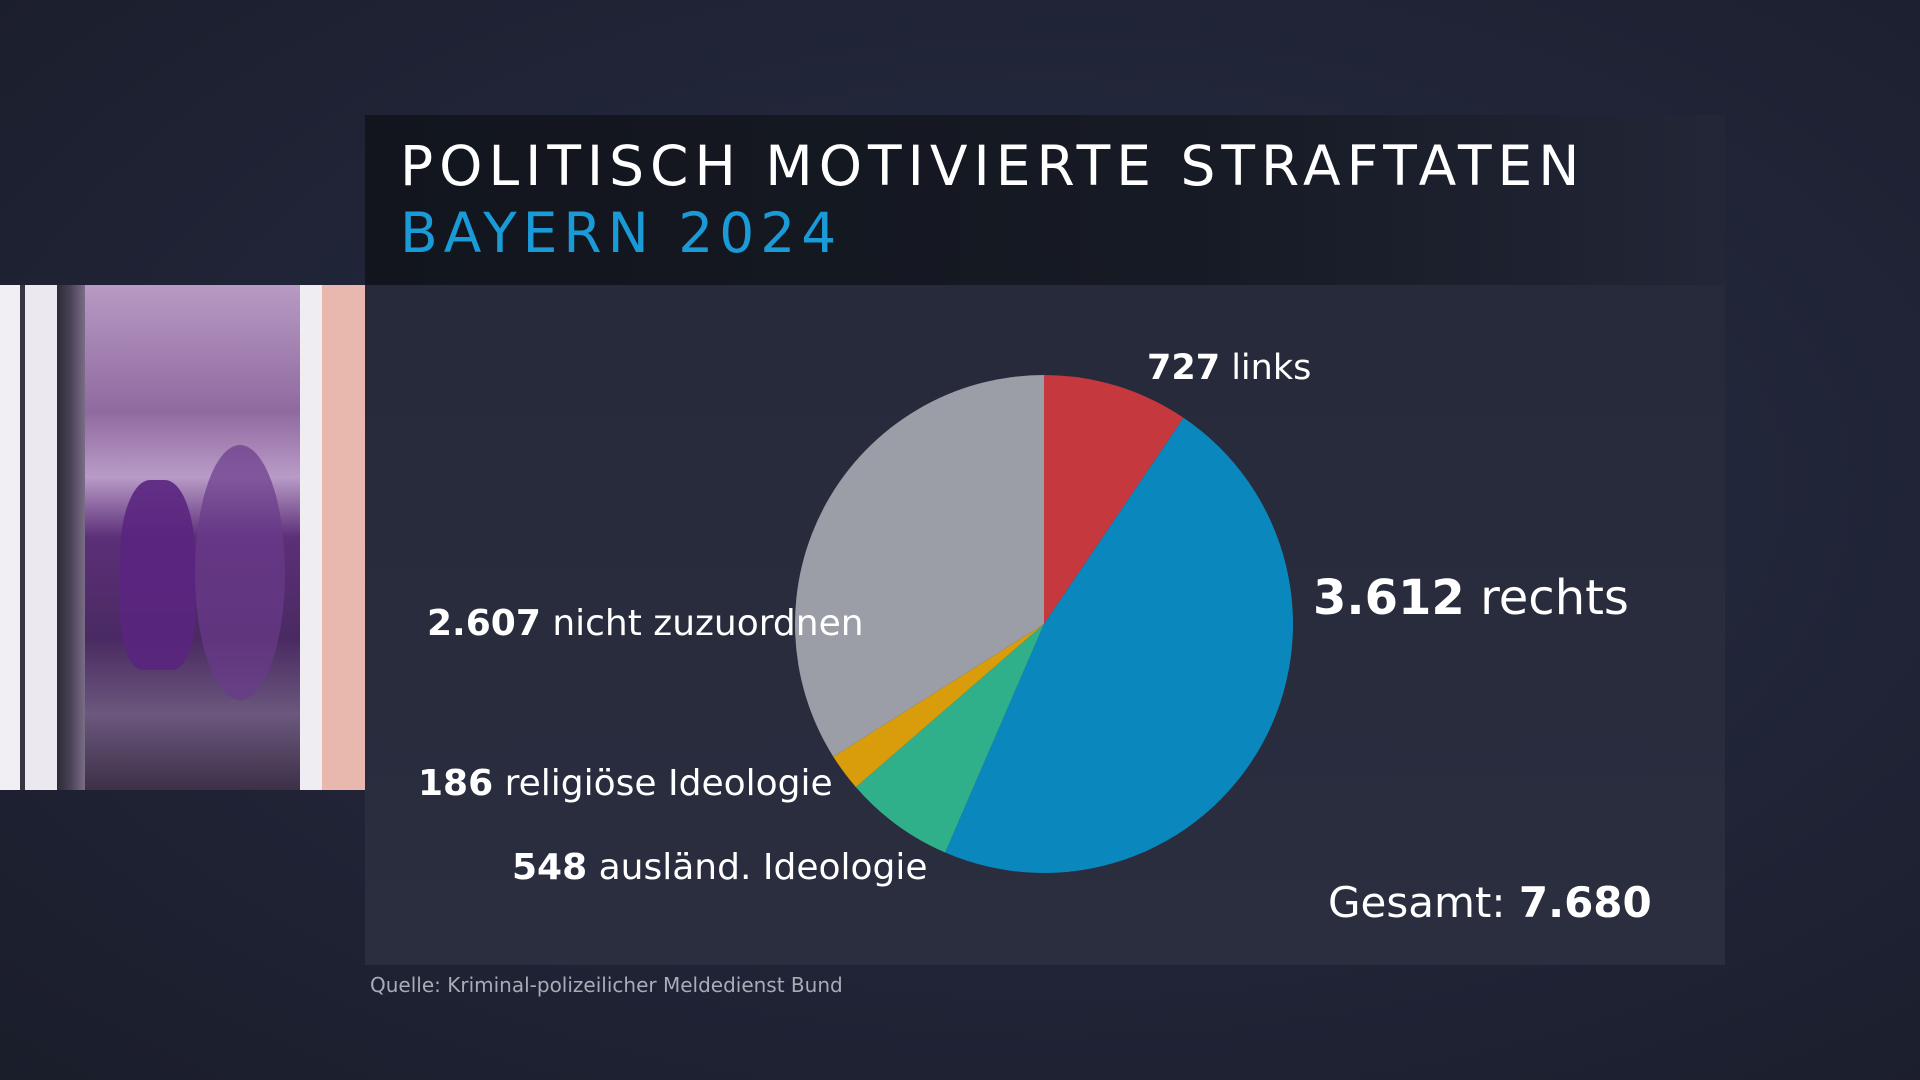  Describe the element at coordinates (1229, 368) in the screenshot. I see `label-links: 727 links` at that location.